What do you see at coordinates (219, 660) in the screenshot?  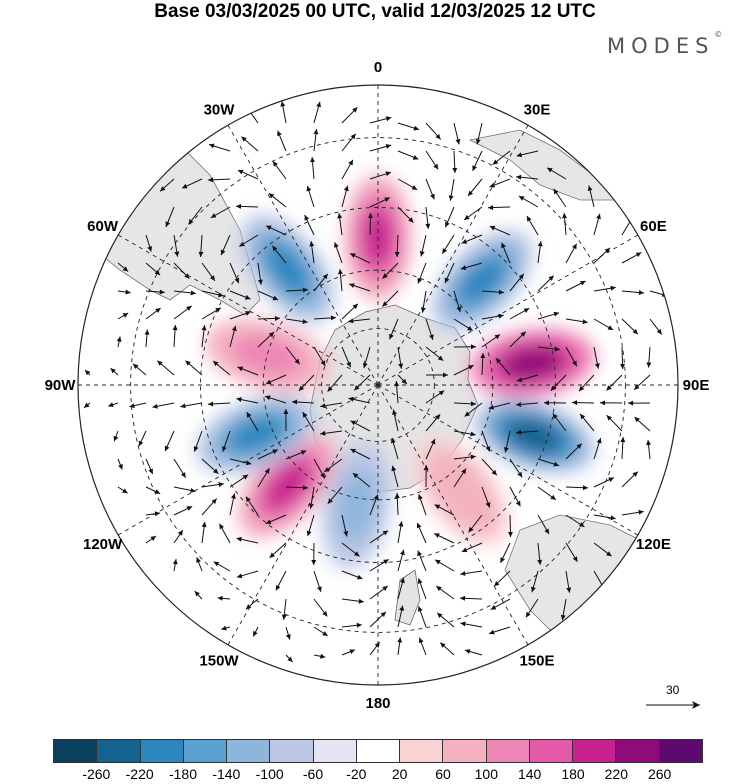 I see `longitude-label: 150W` at bounding box center [219, 660].